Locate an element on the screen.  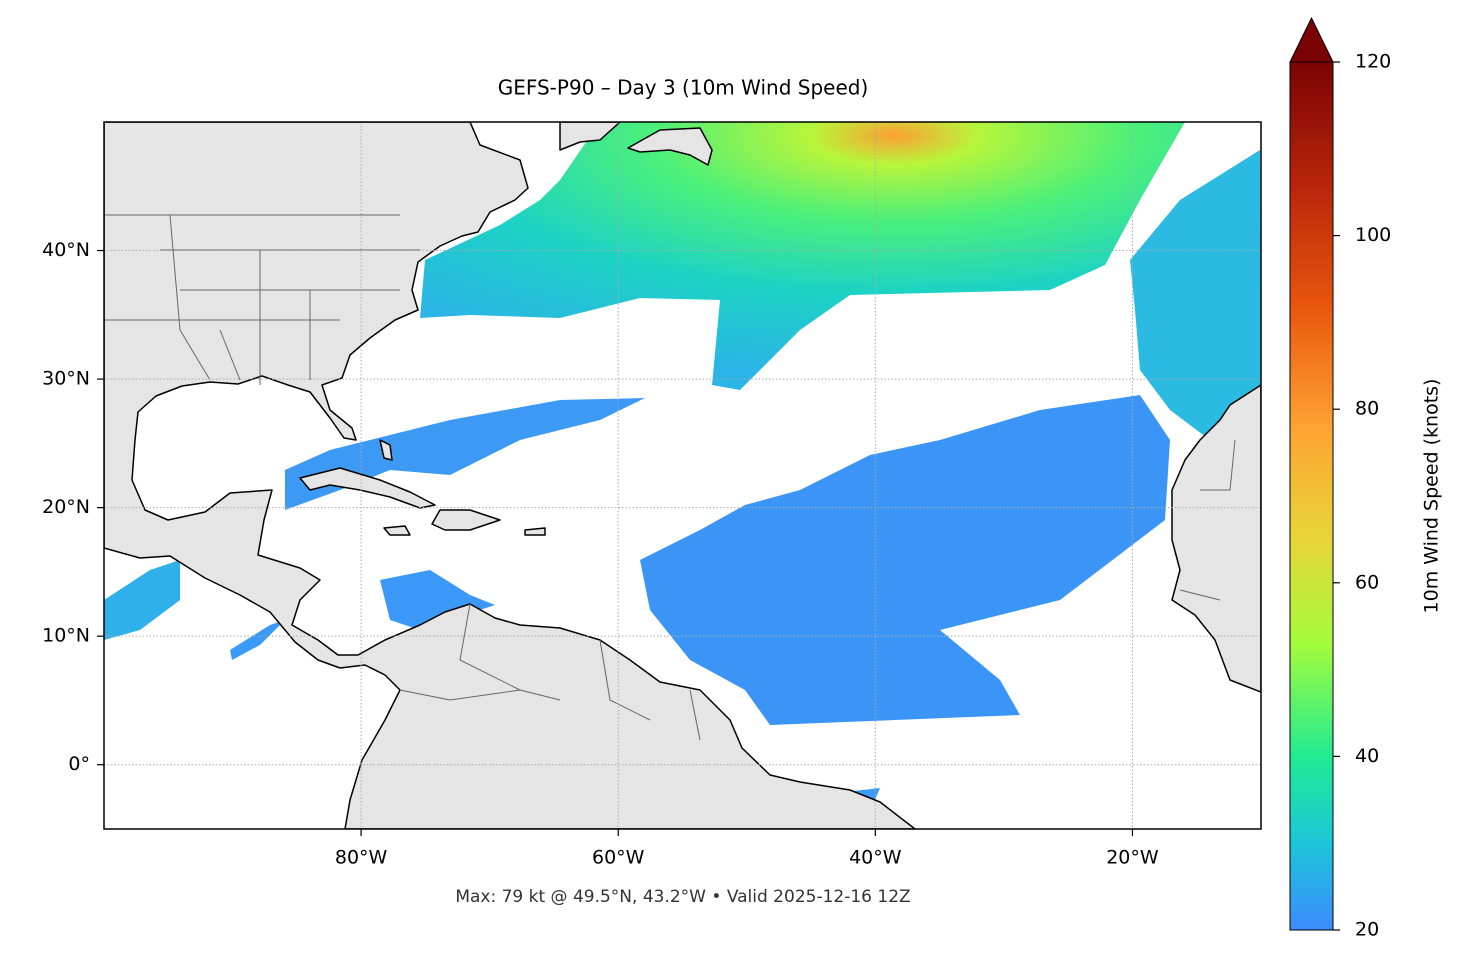
colorbar-tick-label: 80 is located at coordinates (1367, 409).